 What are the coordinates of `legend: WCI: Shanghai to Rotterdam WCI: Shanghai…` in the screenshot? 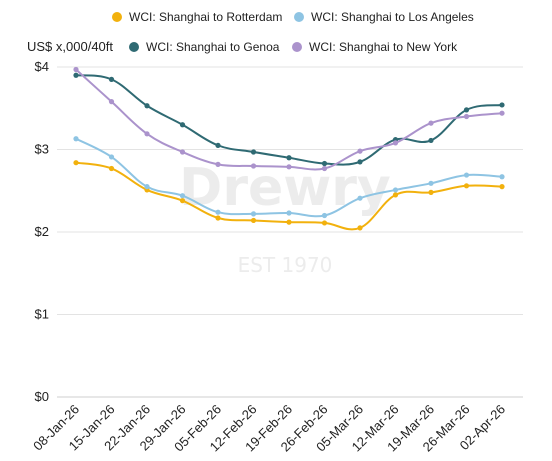 It's located at (293, 32).